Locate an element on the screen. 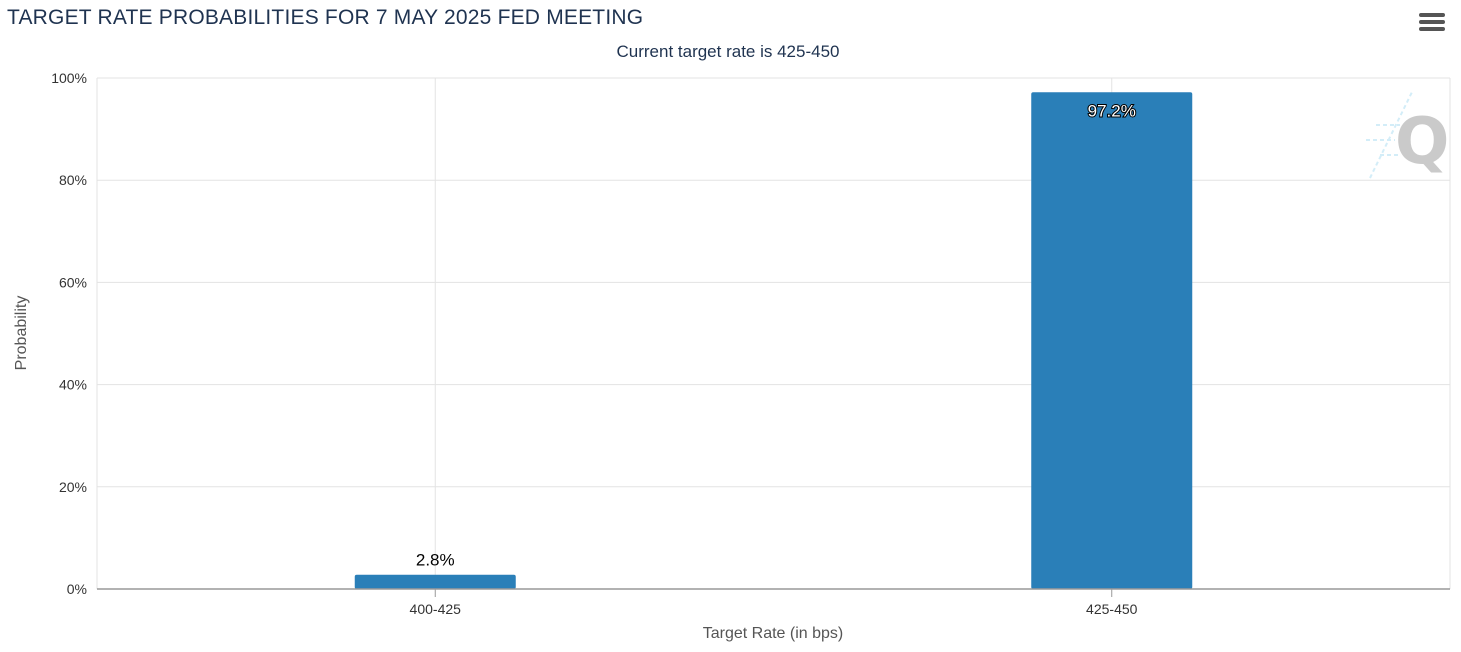 The width and height of the screenshot is (1461, 652). y-tick-label: 60% is located at coordinates (73, 282).